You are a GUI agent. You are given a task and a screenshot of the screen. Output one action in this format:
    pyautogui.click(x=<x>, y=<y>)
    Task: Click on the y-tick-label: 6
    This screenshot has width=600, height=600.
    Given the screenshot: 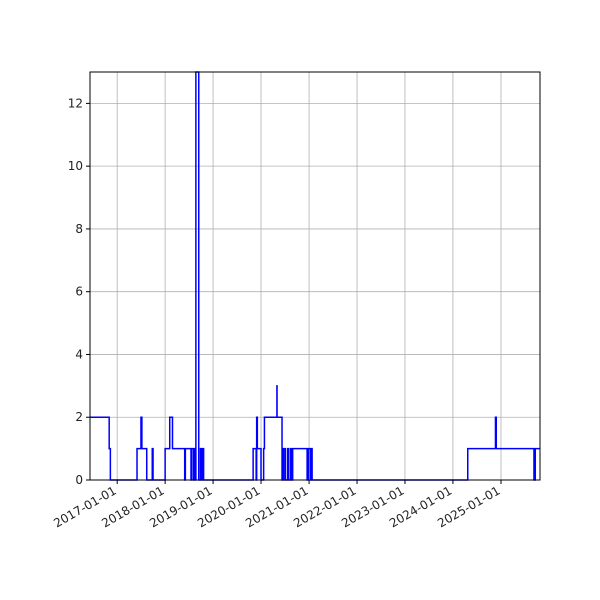 What is the action you would take?
    pyautogui.click(x=79, y=292)
    